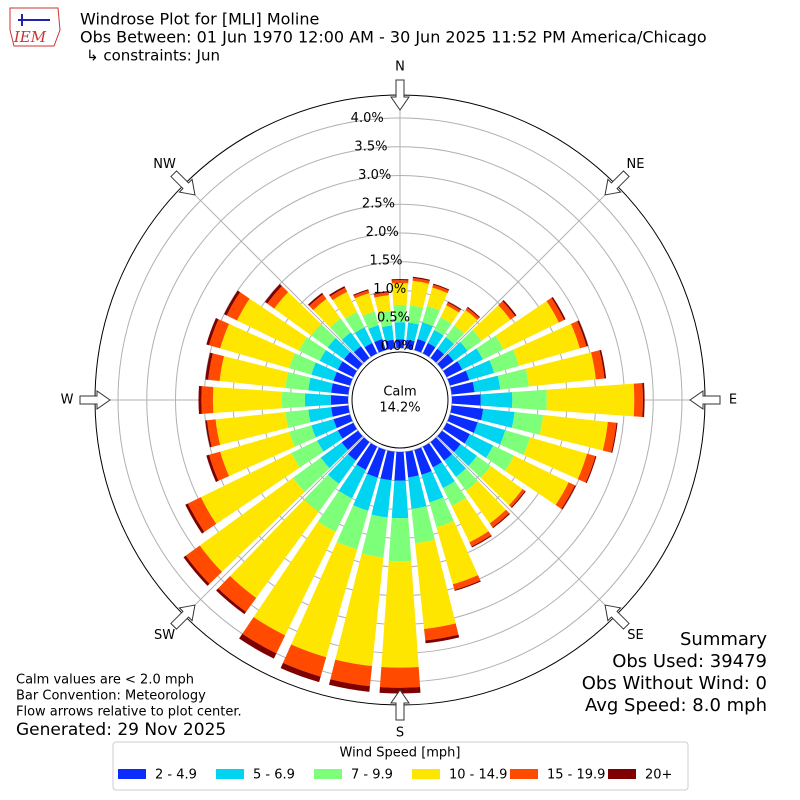 Image resolution: width=800 pixels, height=800 pixels. What do you see at coordinates (399, 408) in the screenshot?
I see `calm-value: 14.2%` at bounding box center [399, 408].